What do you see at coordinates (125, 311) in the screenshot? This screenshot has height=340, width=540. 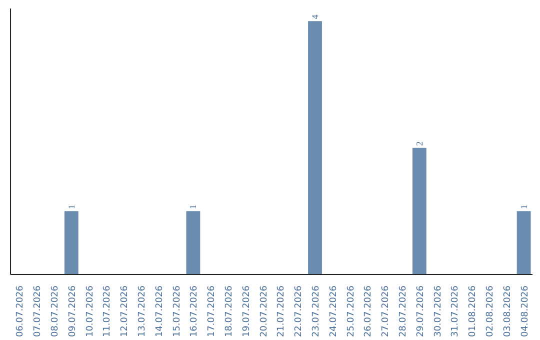 I see `x-tick-label: 12.07.2026` at bounding box center [125, 311].